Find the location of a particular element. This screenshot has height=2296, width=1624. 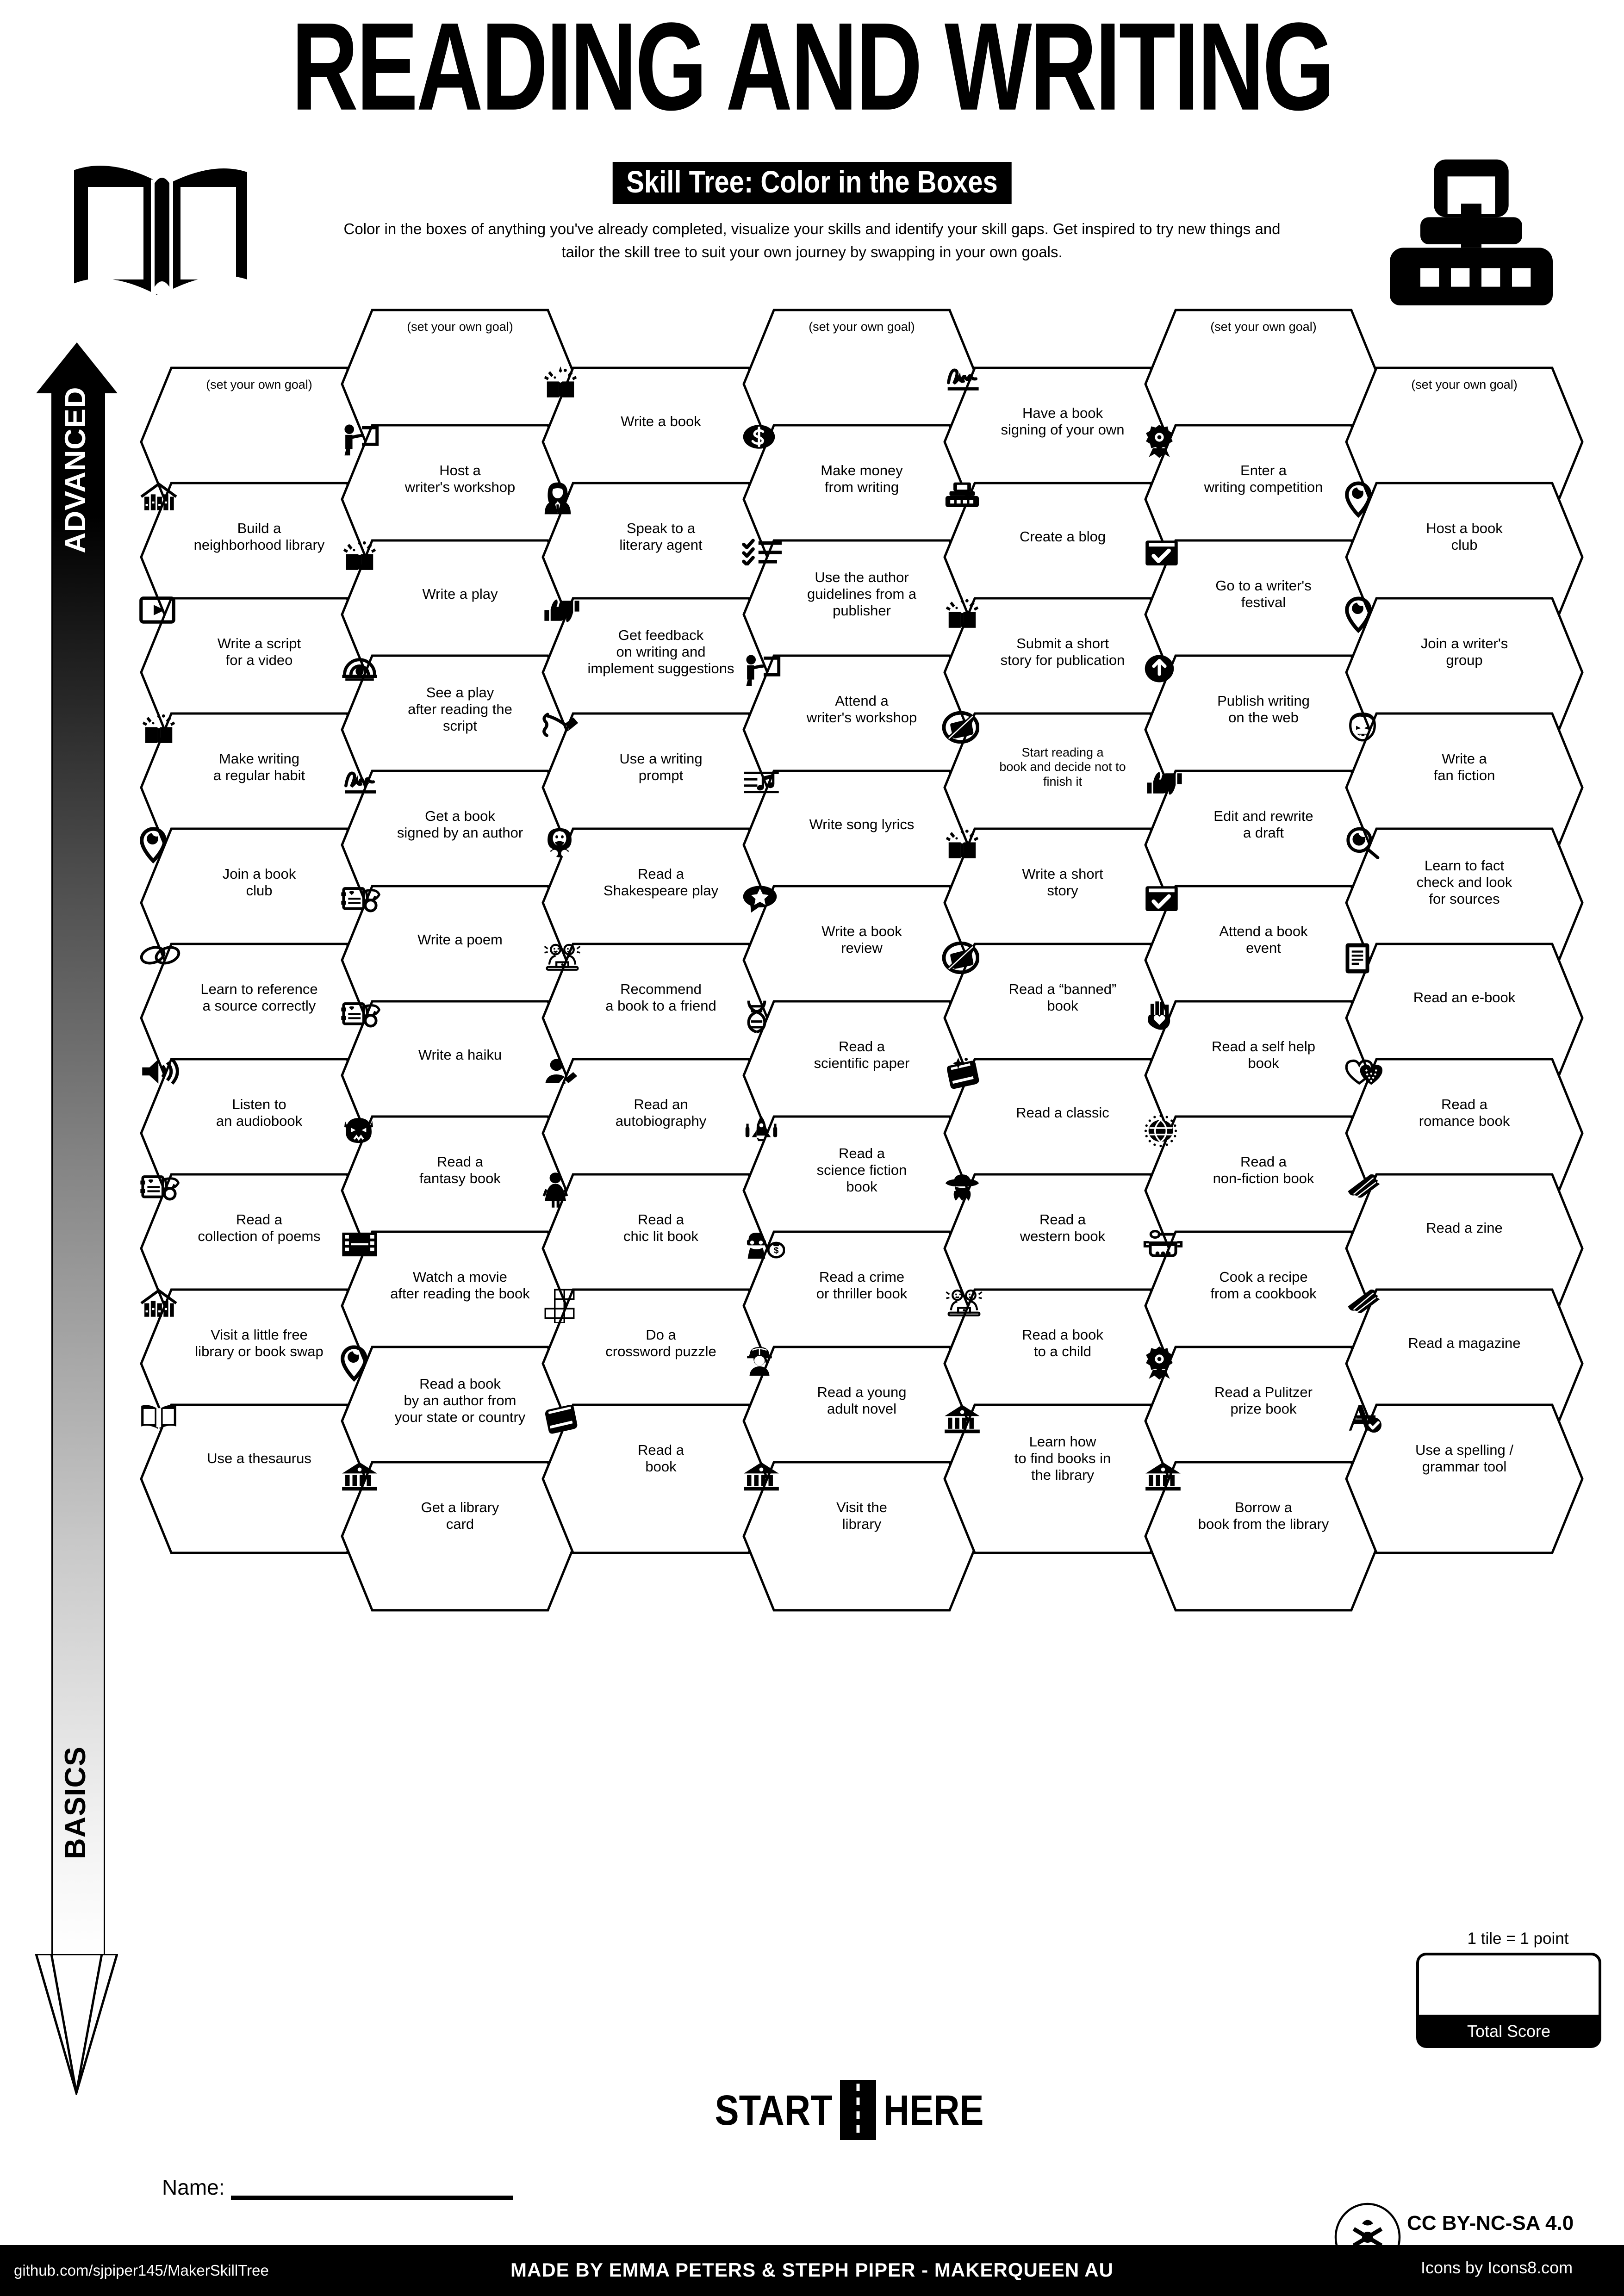

skill-tile-label: Join a writer's group is located at coordinates (1464, 651).